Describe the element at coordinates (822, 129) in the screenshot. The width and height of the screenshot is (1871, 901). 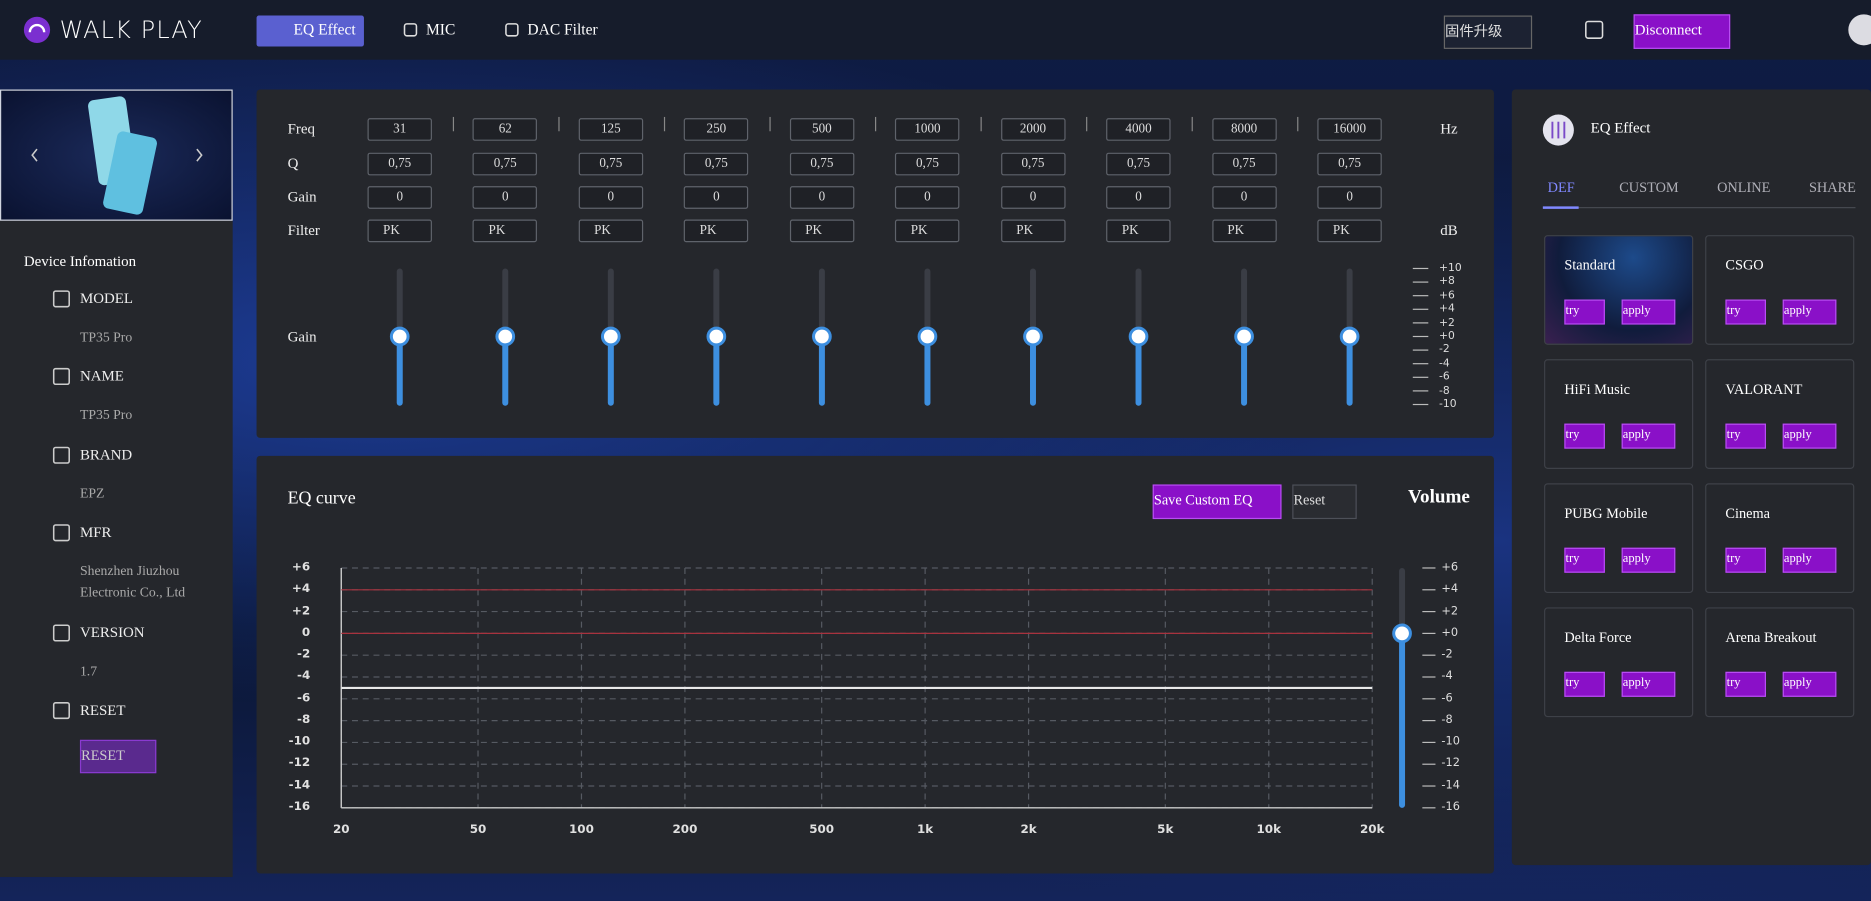
I see `band-input: 500` at that location.